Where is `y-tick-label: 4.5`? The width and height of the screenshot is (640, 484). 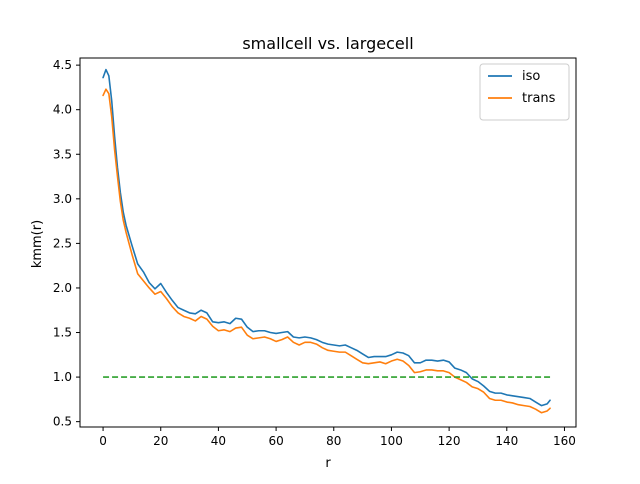
y-tick-label: 4.5 is located at coordinates (62, 65).